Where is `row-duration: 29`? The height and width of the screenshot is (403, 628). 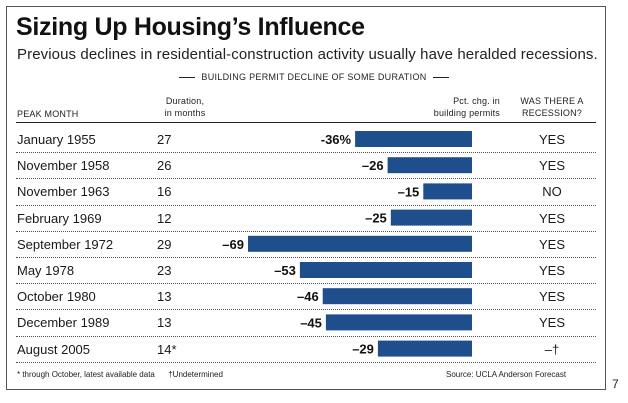 row-duration: 29 is located at coordinates (164, 244).